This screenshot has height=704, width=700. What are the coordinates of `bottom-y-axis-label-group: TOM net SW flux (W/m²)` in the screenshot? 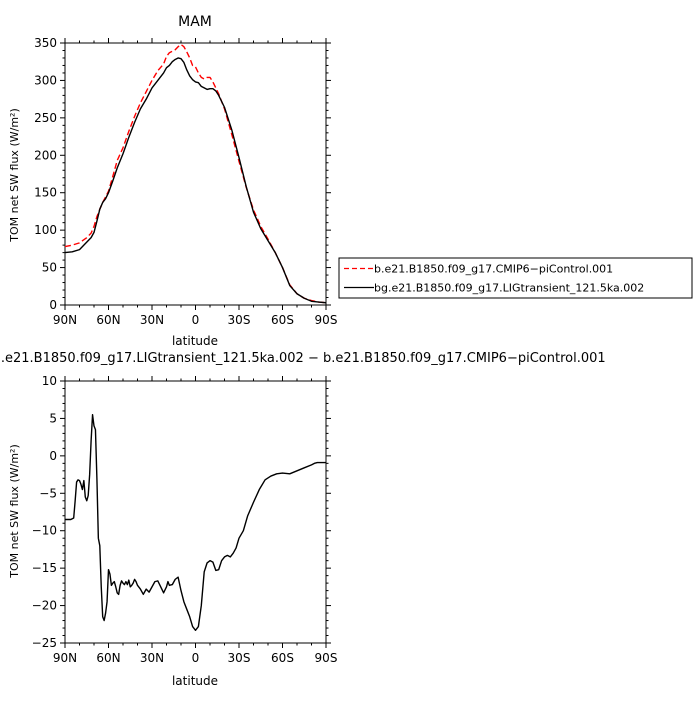 It's located at (14, 511).